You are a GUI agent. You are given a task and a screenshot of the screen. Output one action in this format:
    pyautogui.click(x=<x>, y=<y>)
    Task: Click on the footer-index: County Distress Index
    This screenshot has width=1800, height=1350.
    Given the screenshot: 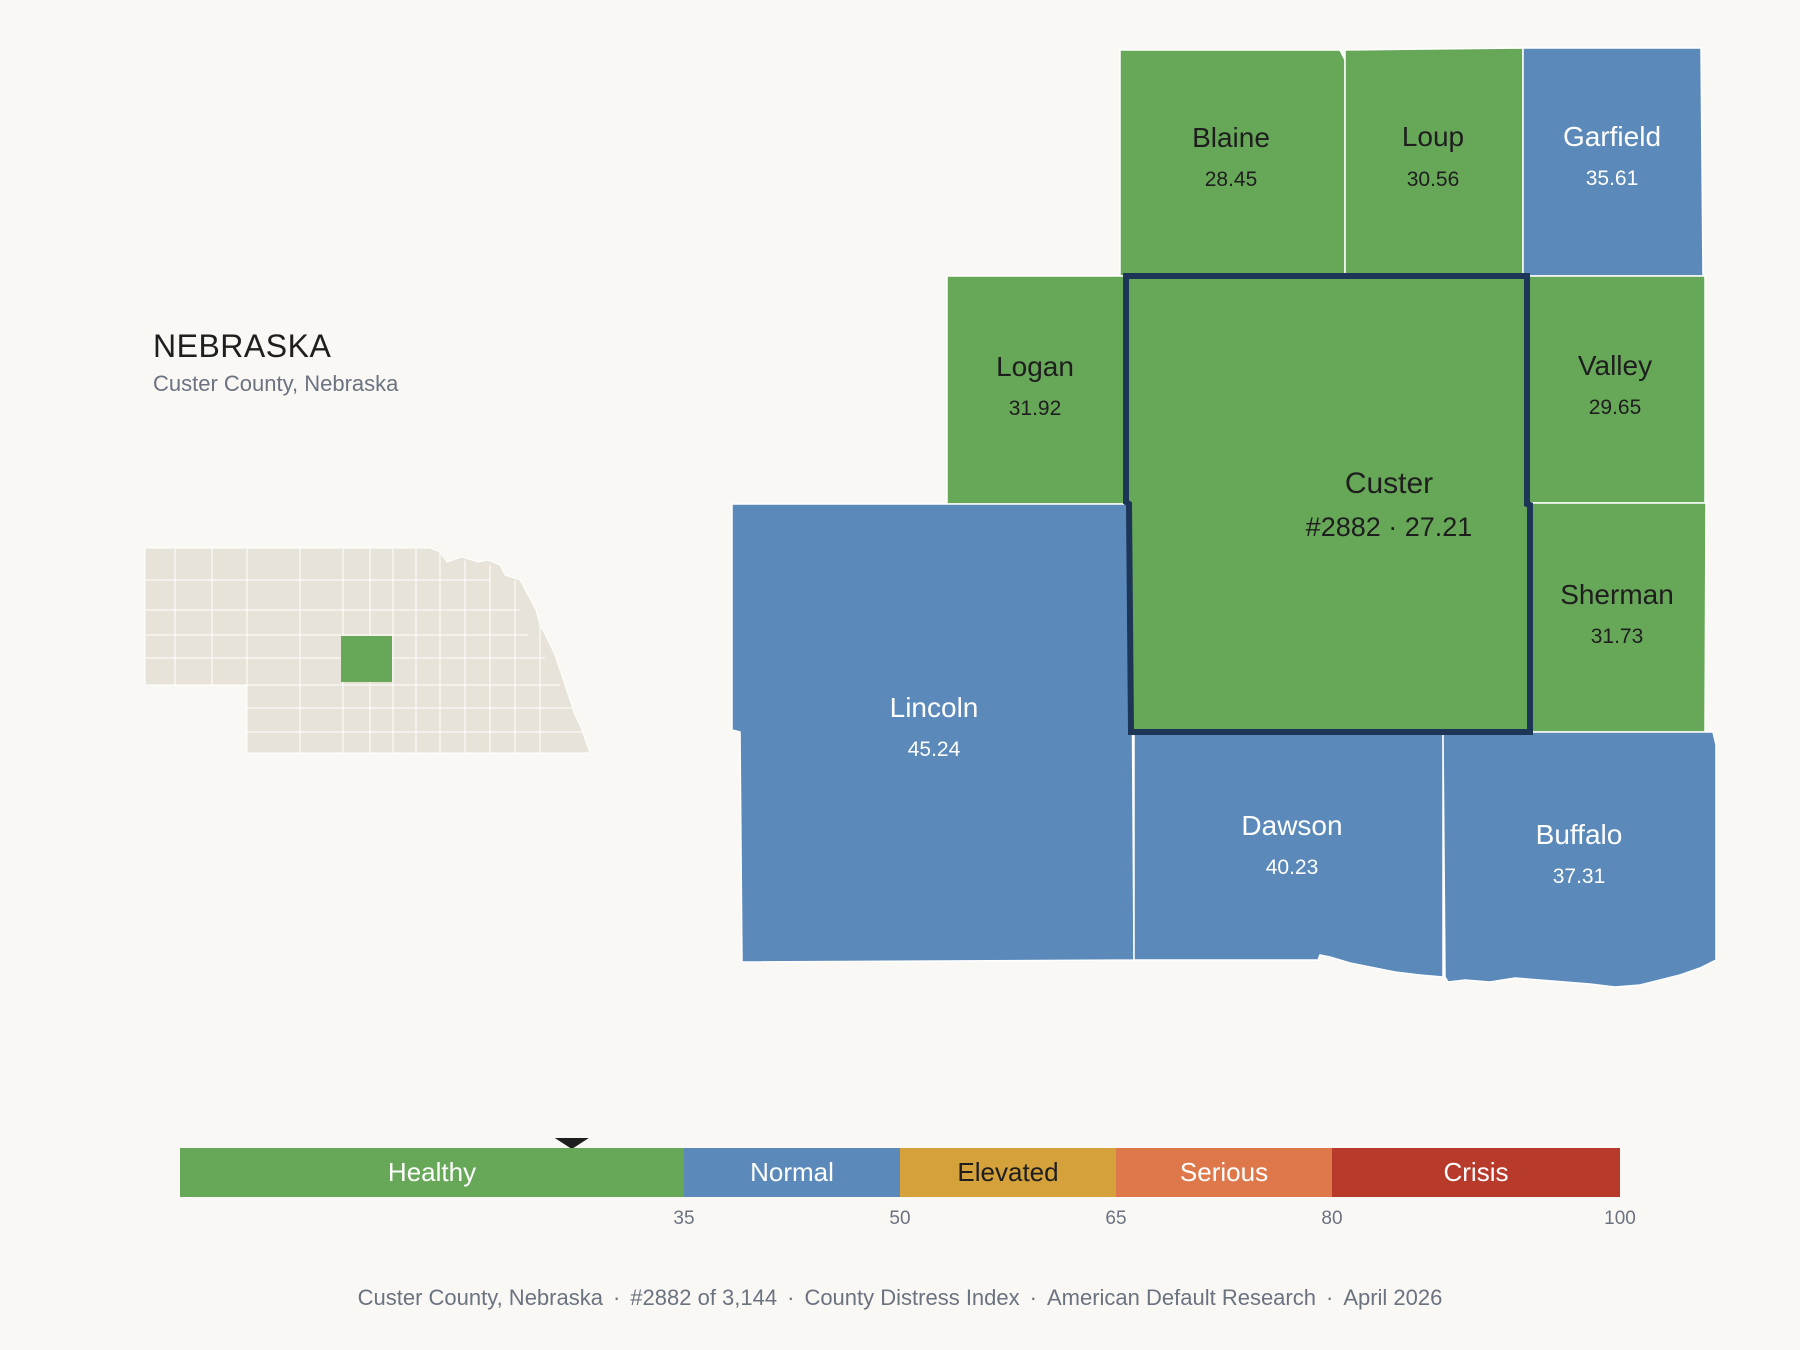 What is the action you would take?
    pyautogui.click(x=912, y=1297)
    